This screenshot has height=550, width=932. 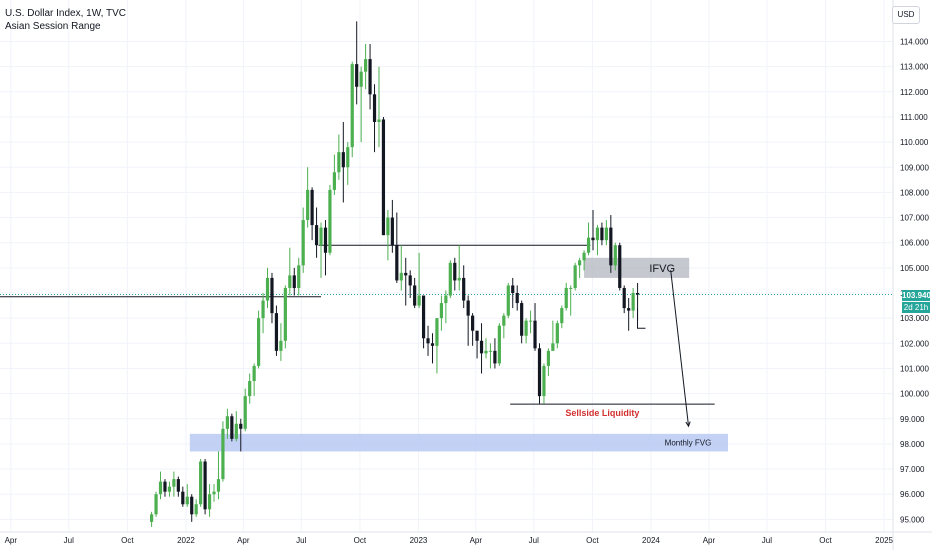 I want to click on range-marker, so click(x=641, y=318).